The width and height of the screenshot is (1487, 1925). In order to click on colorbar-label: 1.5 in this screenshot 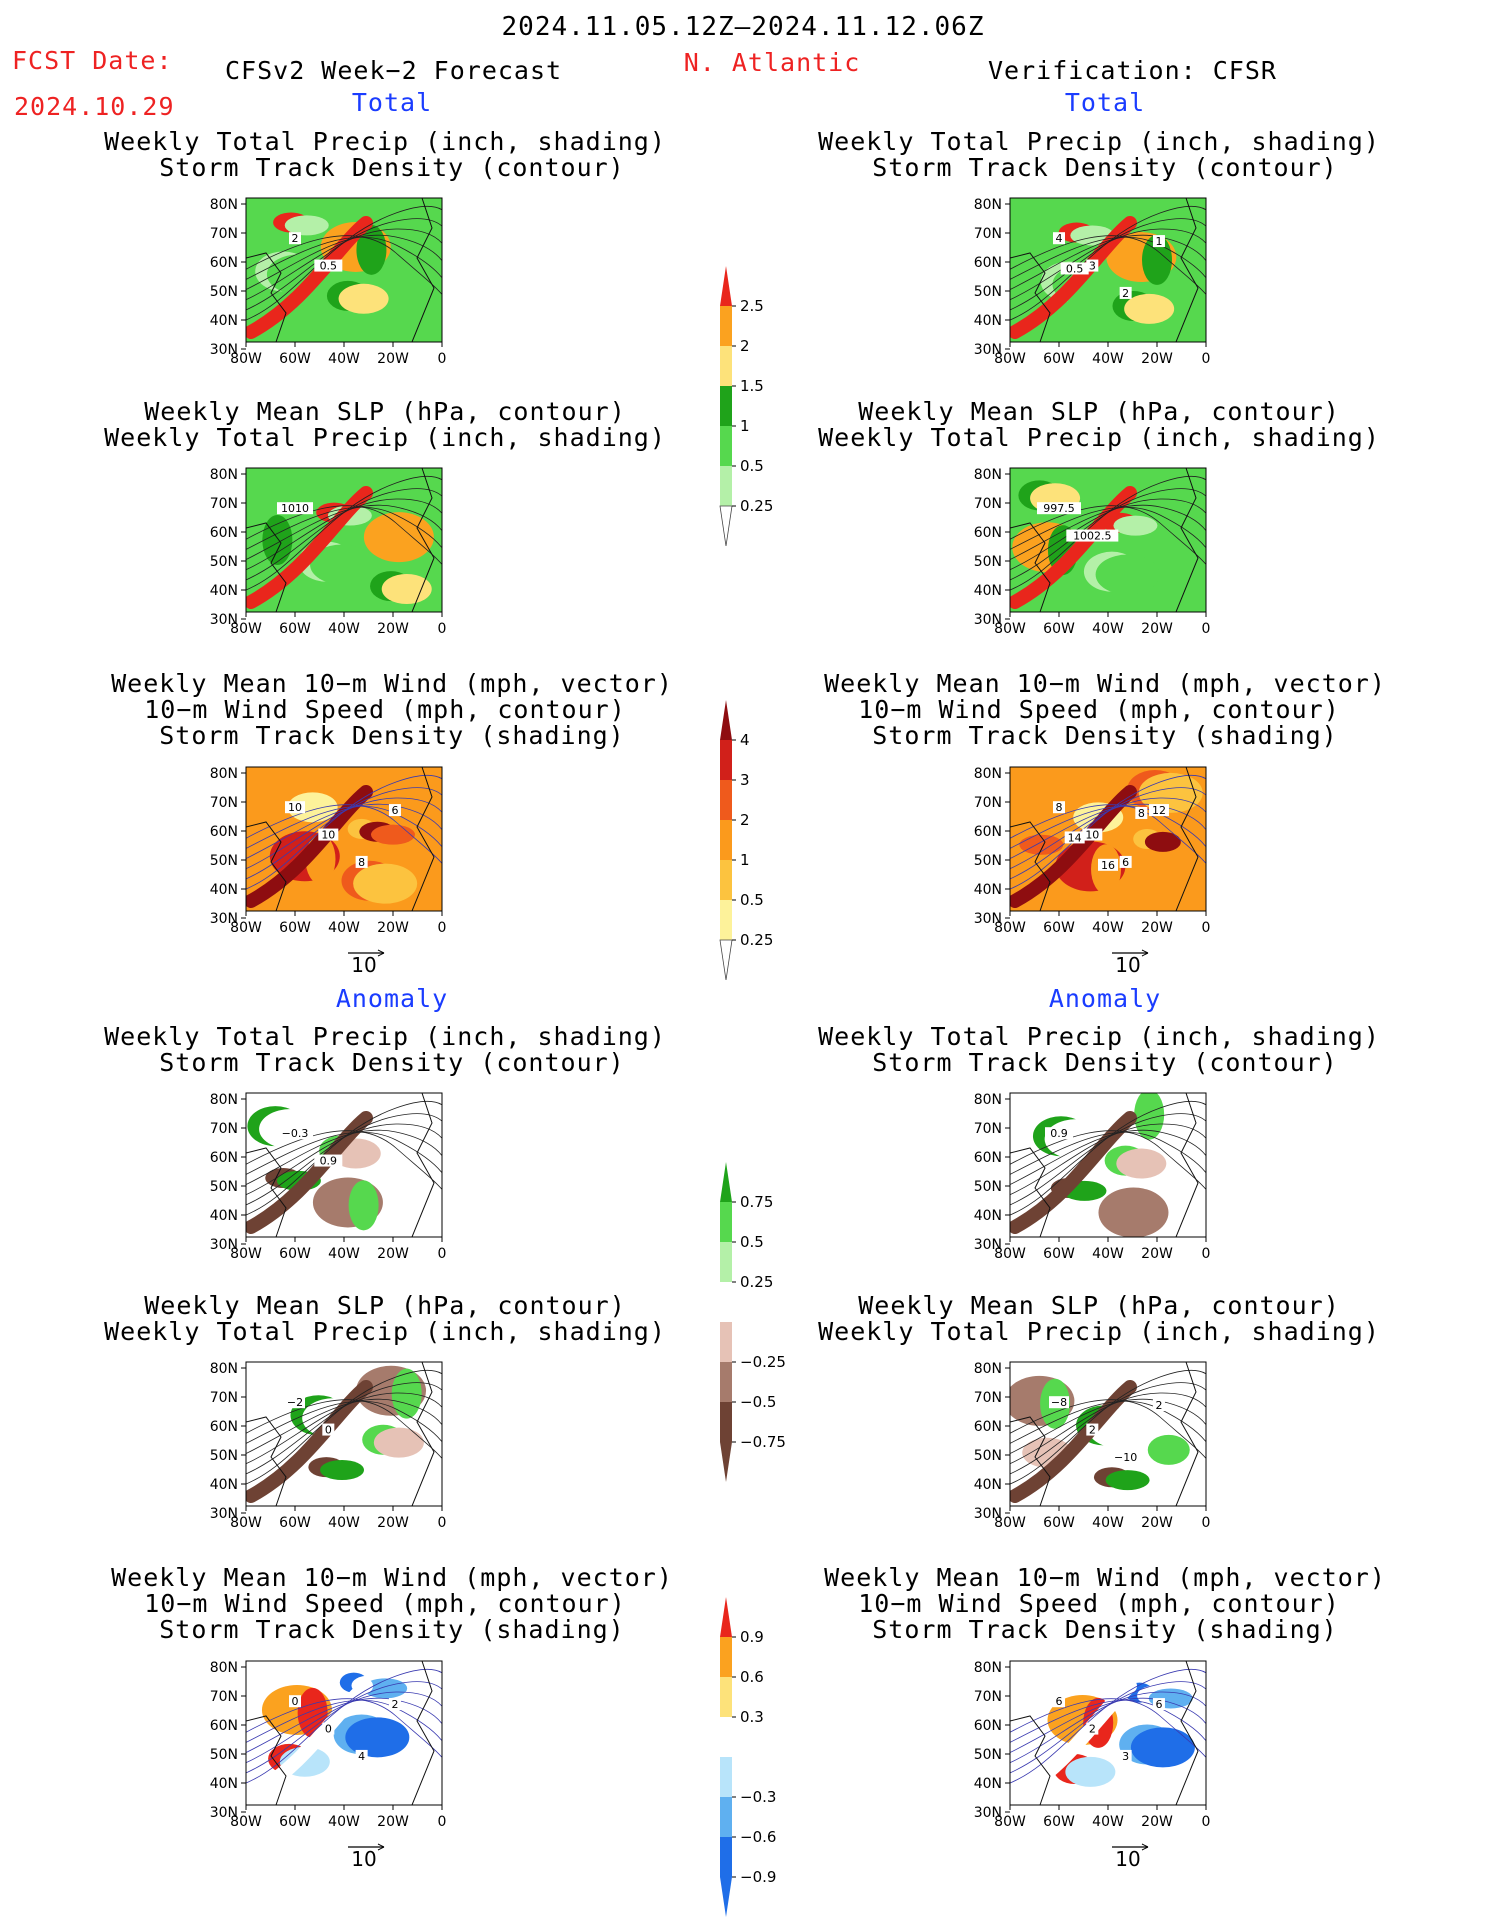, I will do `click(752, 386)`.